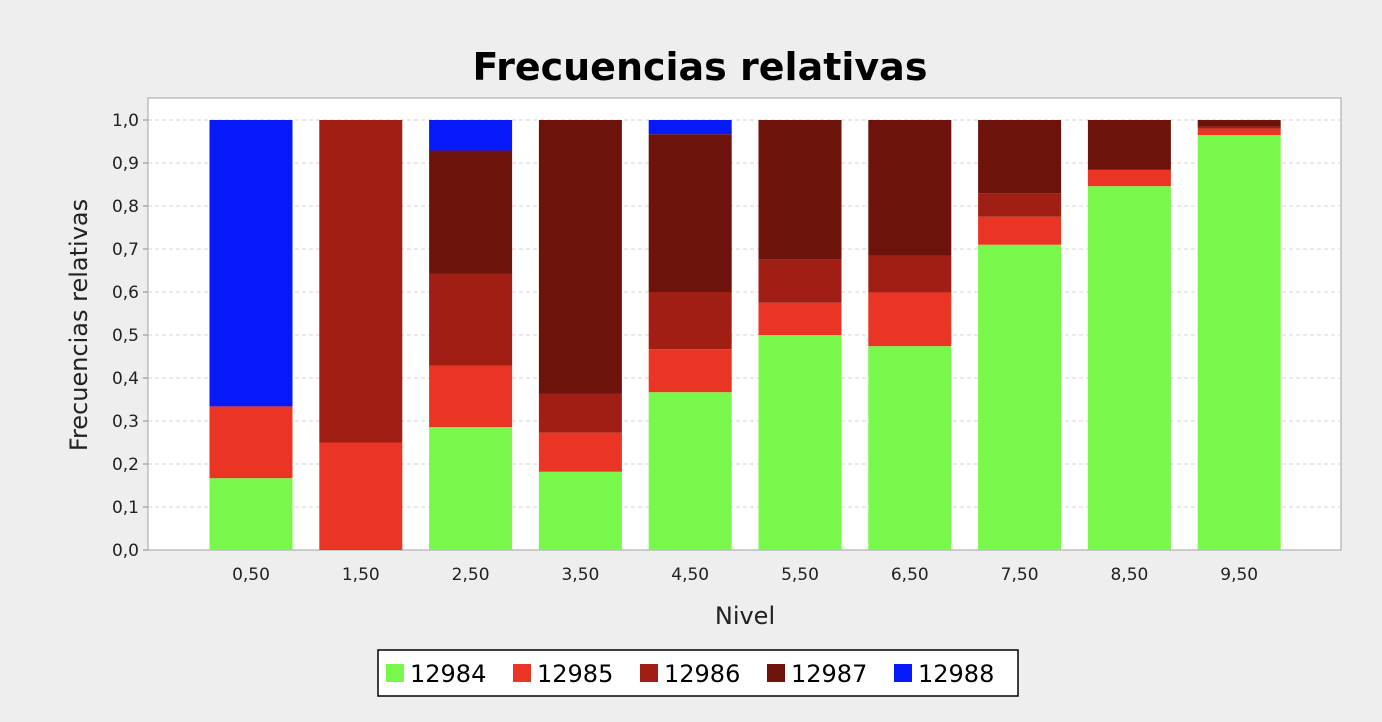  Describe the element at coordinates (700, 67) in the screenshot. I see `chart-title: Frecuencias relativas` at that location.